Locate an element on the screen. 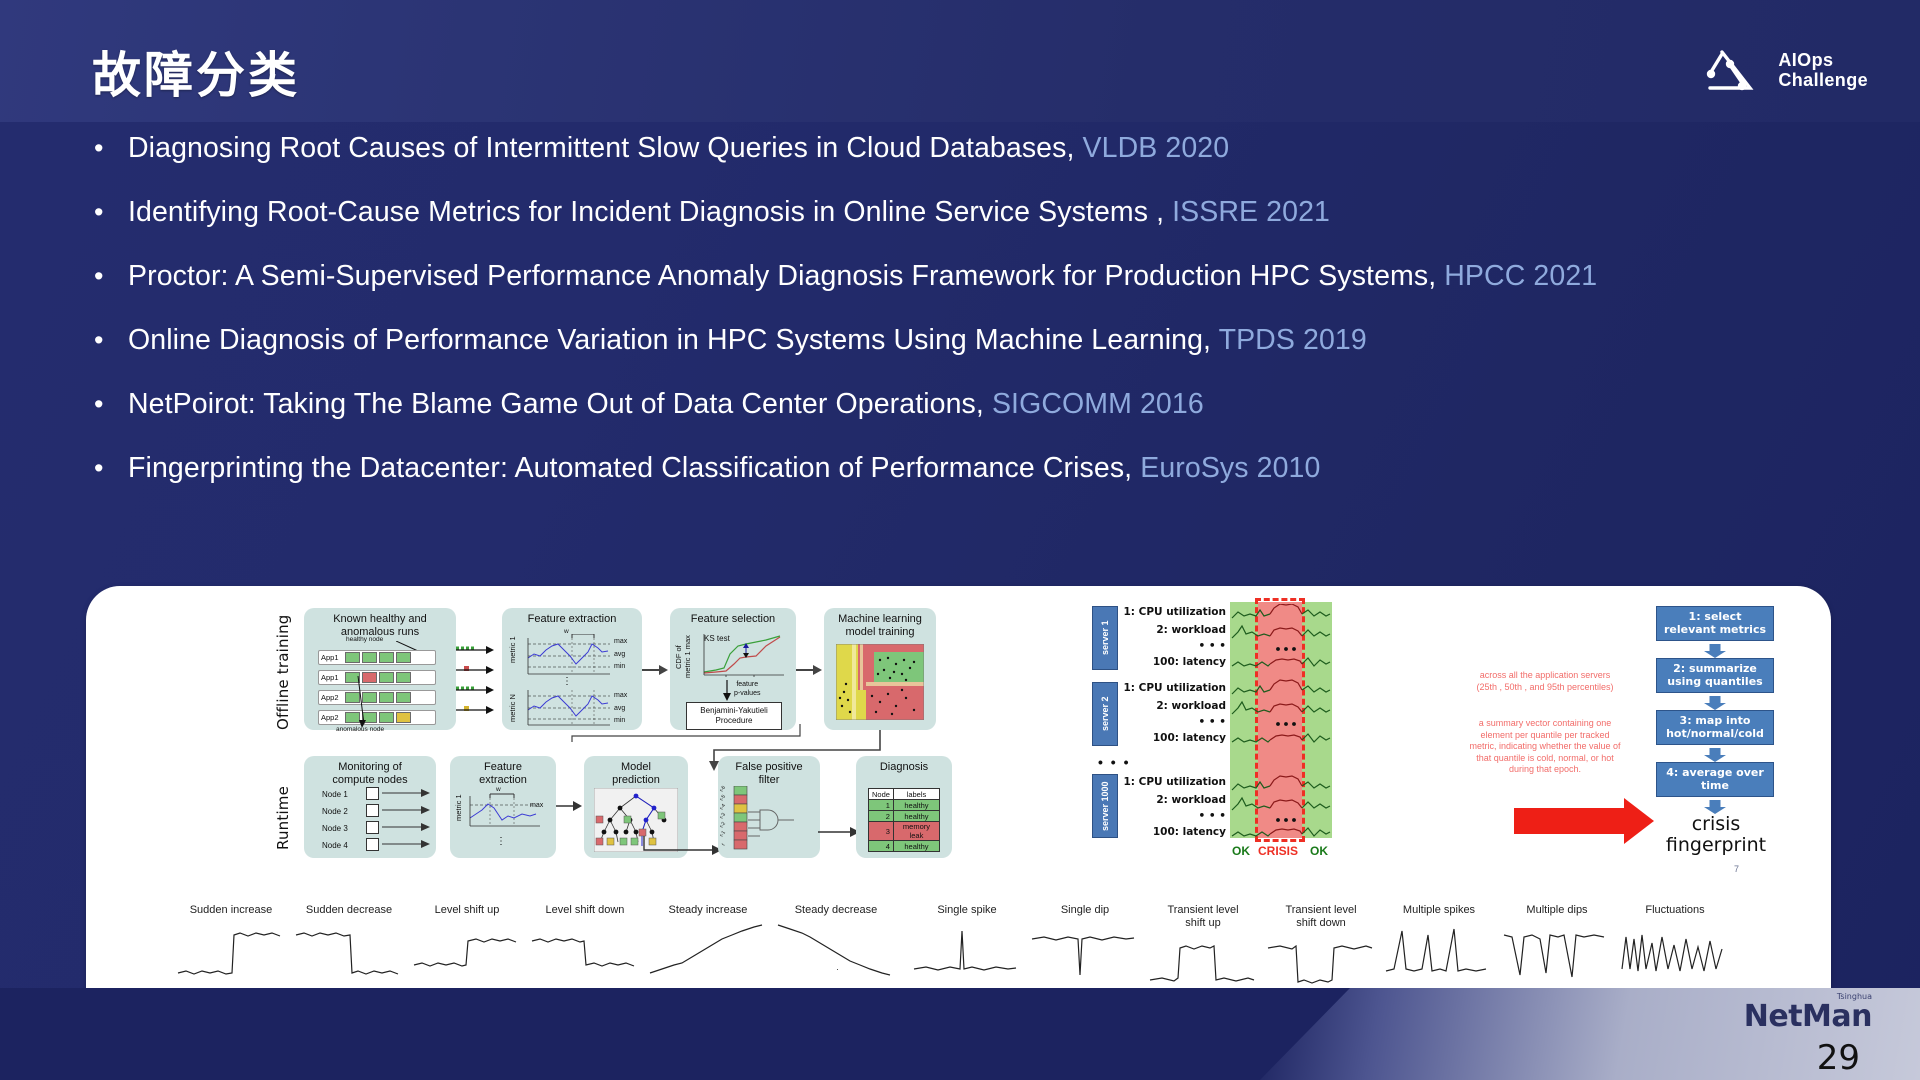 This screenshot has width=1920, height=1080. brand-line-1: AIOps is located at coordinates (1806, 60).